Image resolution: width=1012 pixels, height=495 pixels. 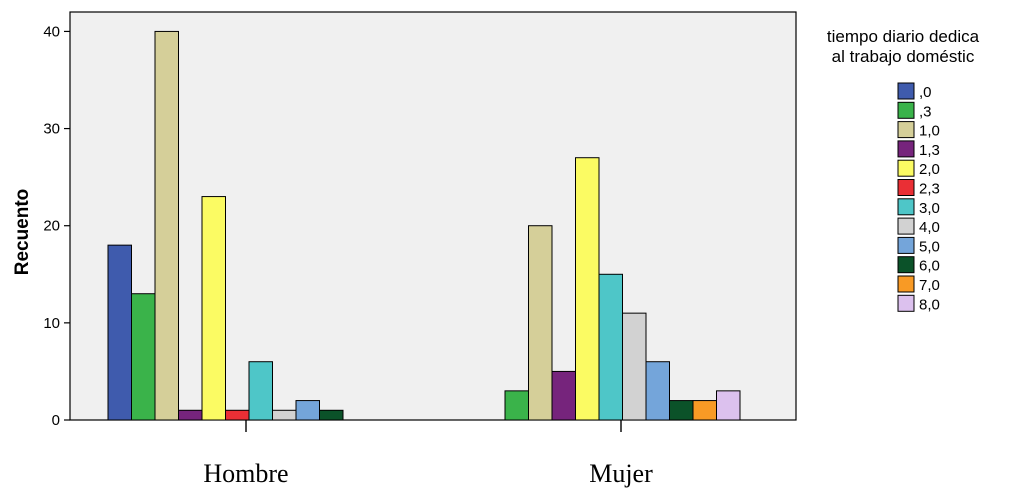 What do you see at coordinates (51, 226) in the screenshot?
I see `y-tick-label: 20` at bounding box center [51, 226].